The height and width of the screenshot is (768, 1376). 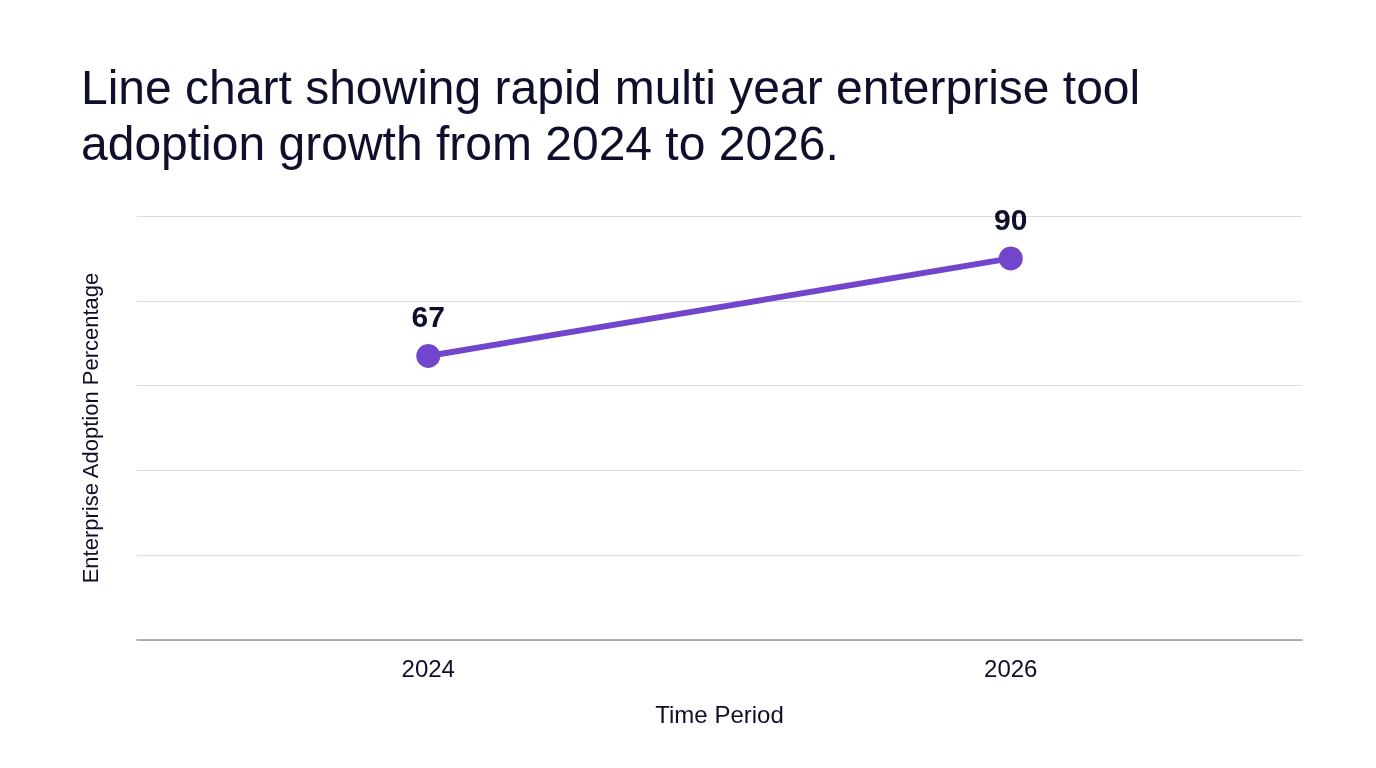 I want to click on chart-title: Line chart showing rapid multi year enterprise tool adoption growth from 2024 to 2026., so click(x=617, y=115).